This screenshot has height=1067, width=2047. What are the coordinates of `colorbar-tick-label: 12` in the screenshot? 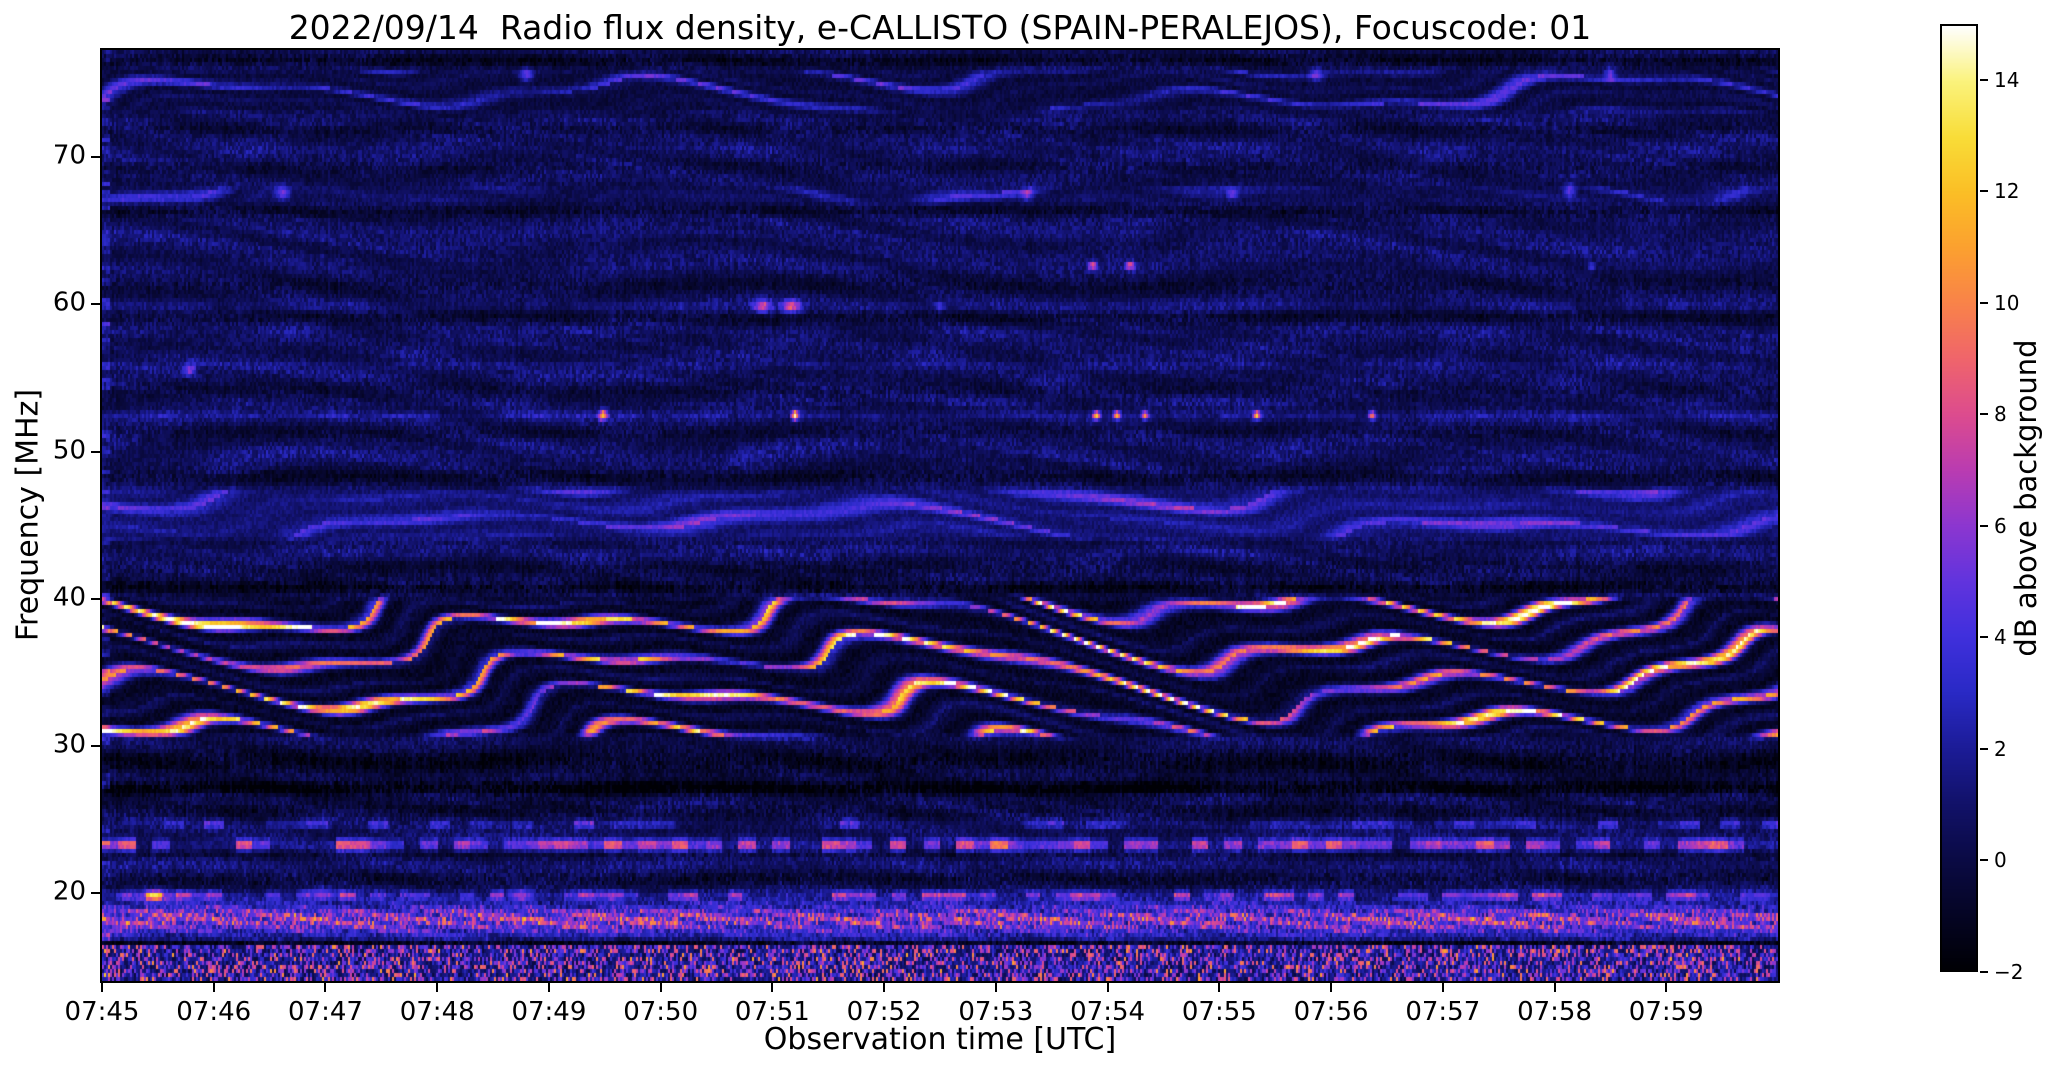 It's located at (2007, 191).